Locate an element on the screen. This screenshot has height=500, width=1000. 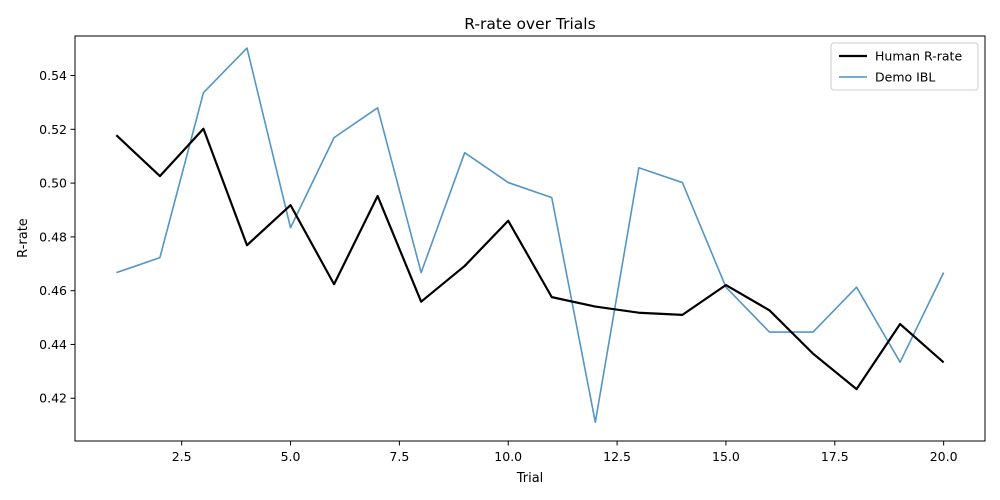
y-tick-label: 0.44 is located at coordinates (53, 344).